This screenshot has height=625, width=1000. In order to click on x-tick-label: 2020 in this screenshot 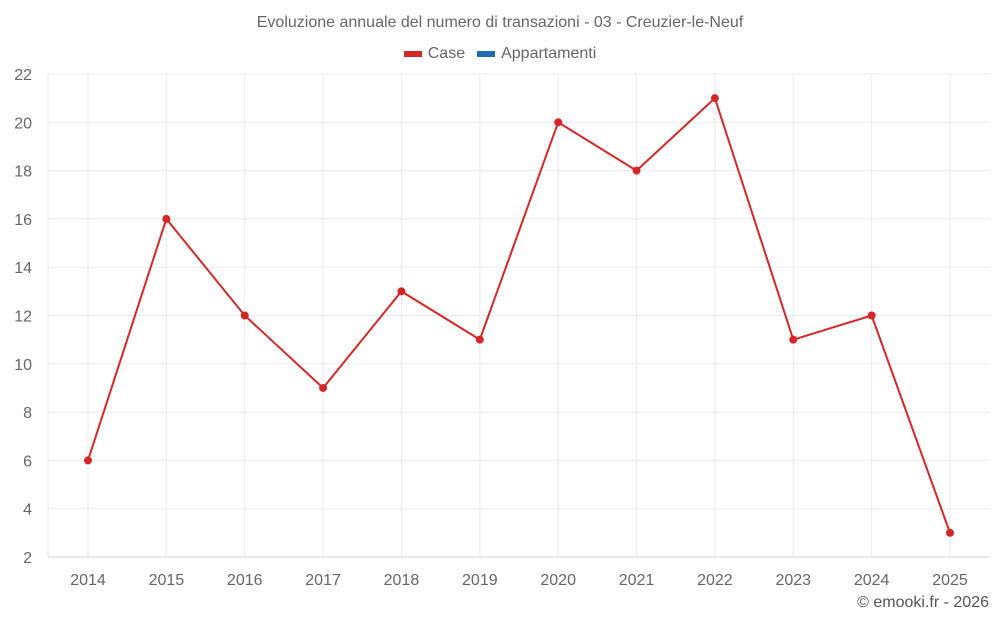, I will do `click(558, 580)`.